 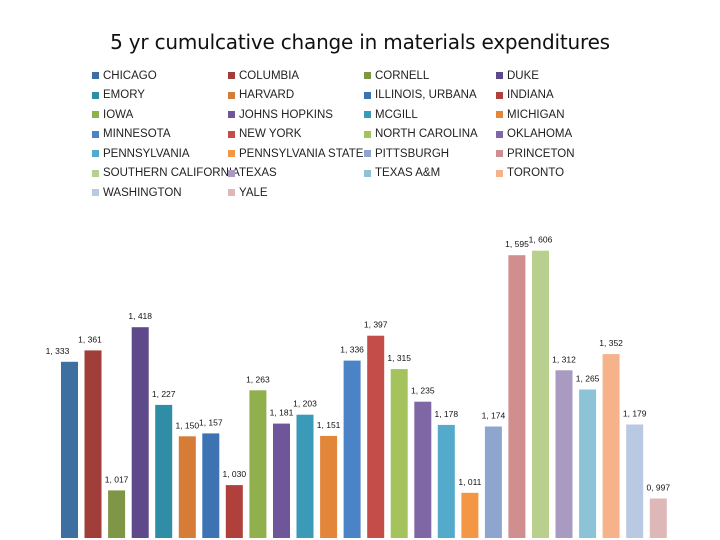 I want to click on data-label: 1, 606, so click(x=541, y=240).